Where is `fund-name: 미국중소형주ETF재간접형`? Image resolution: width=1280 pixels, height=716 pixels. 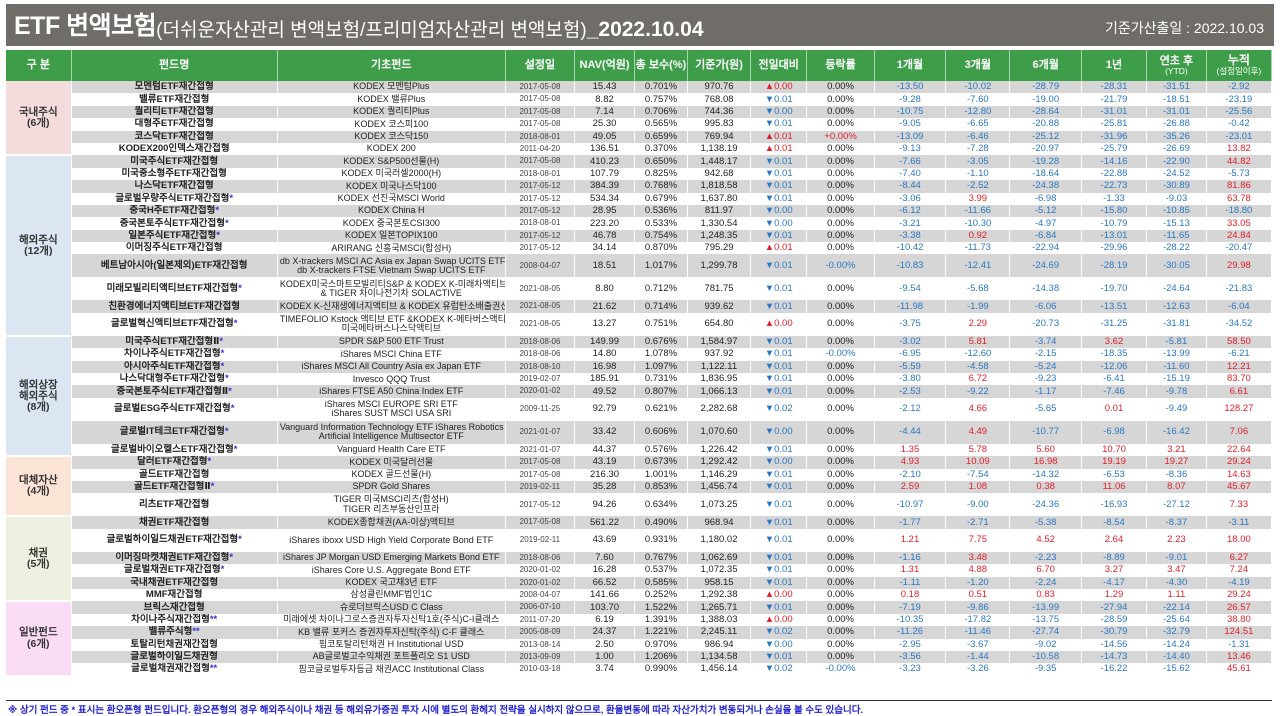 fund-name: 미국중소형주ETF재간접형 is located at coordinates (174, 174).